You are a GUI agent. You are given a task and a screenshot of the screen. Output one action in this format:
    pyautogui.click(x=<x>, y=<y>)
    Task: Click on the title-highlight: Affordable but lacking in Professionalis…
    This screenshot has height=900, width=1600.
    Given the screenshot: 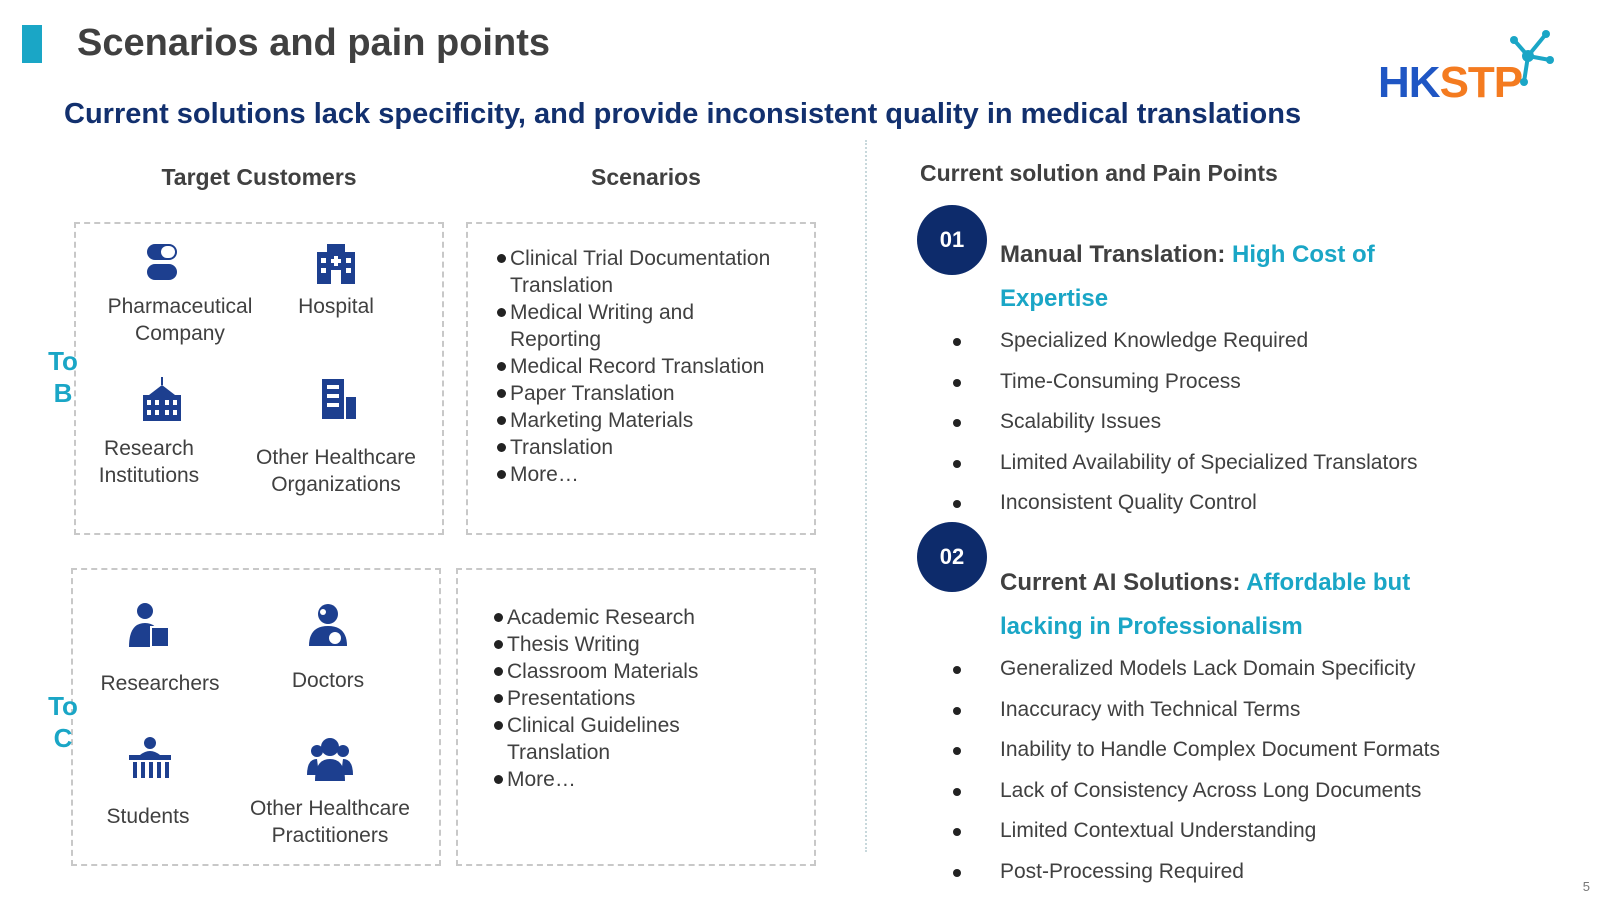 What is the action you would take?
    pyautogui.click(x=1205, y=604)
    